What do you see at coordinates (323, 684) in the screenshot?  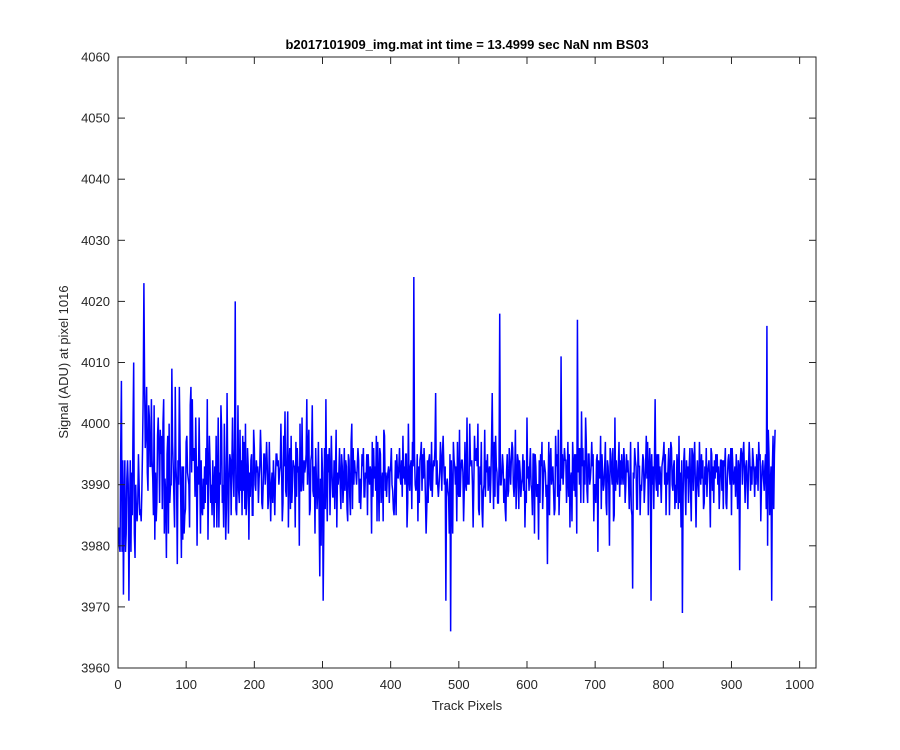 I see `x-tick-label: 300` at bounding box center [323, 684].